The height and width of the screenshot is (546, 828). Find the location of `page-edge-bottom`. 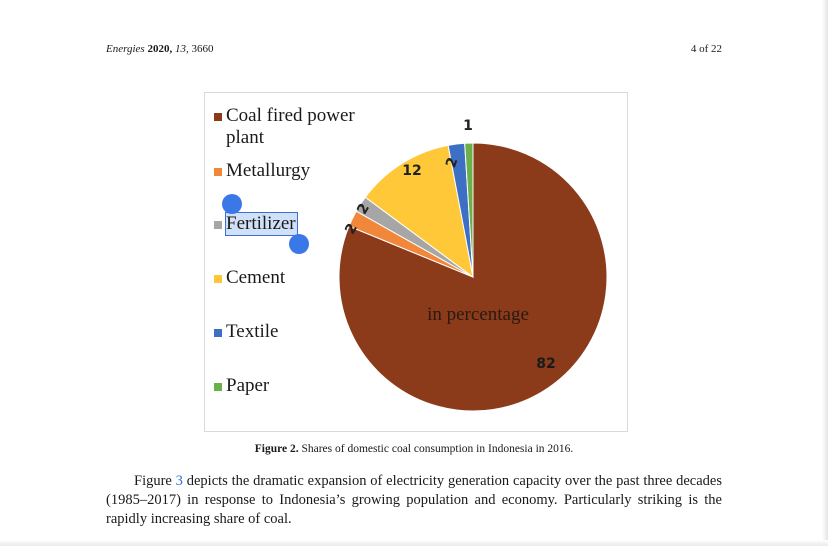

page-edge-bottom is located at coordinates (414, 543).